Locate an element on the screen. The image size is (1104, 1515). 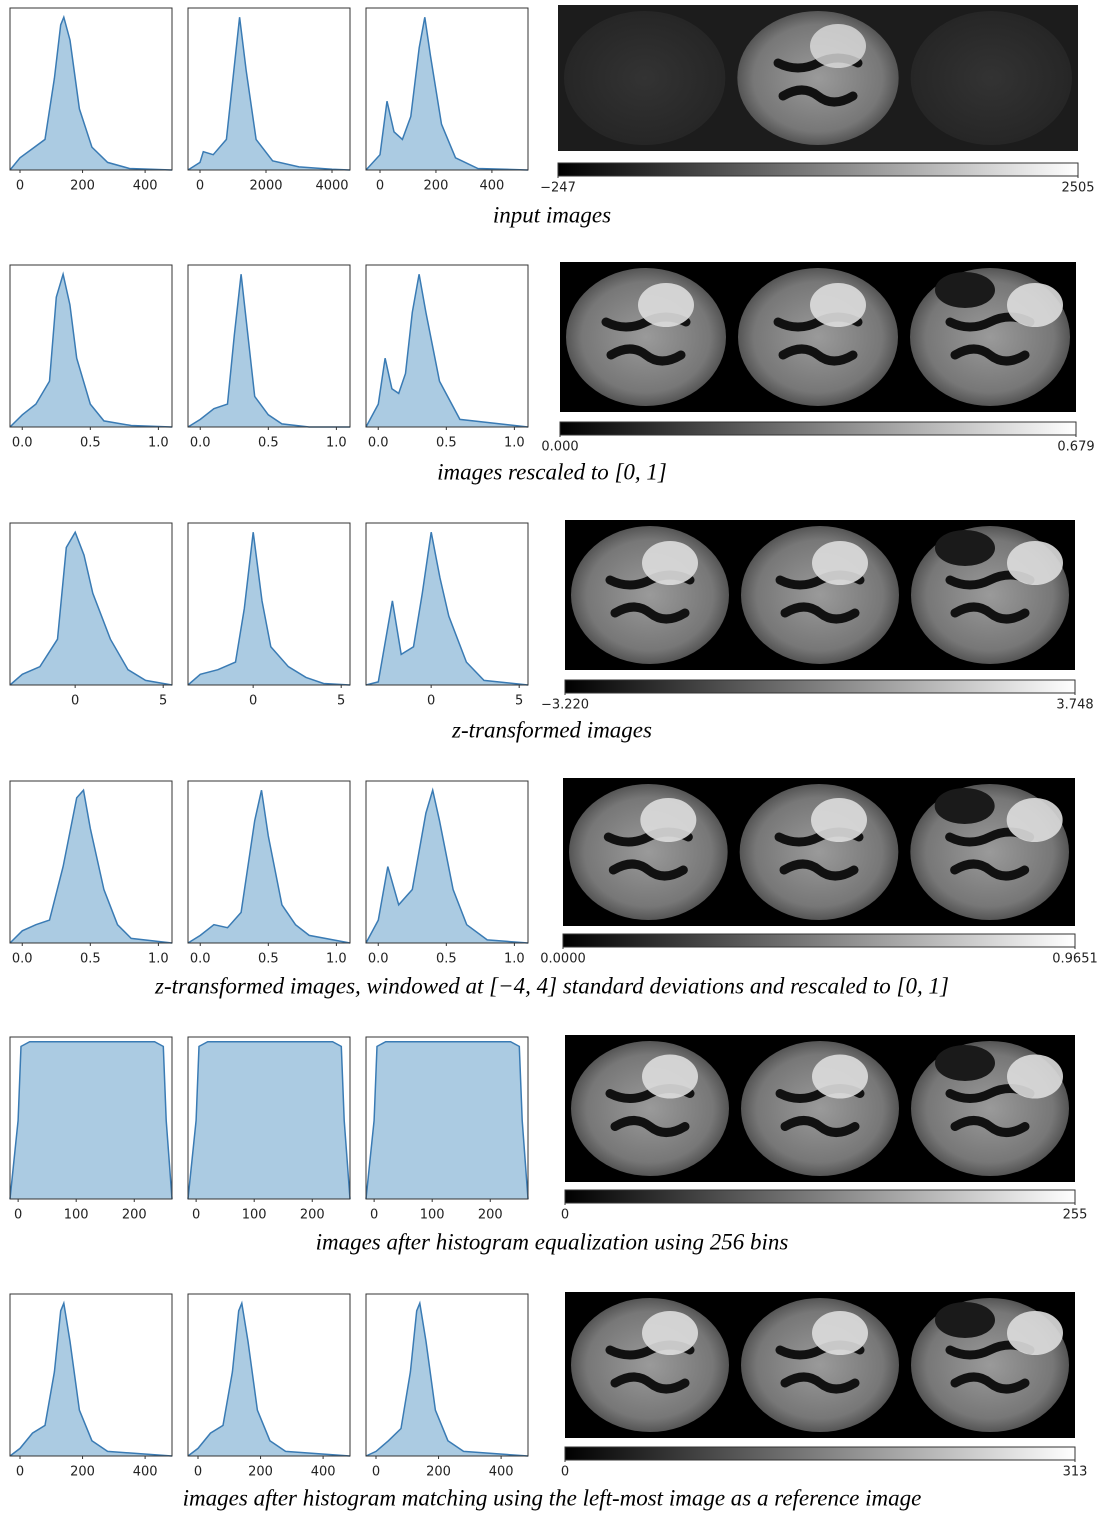
x-tick-label: 2000 is located at coordinates (265, 186).